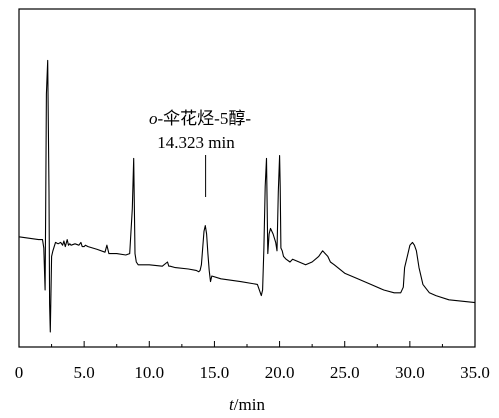 This screenshot has width=499, height=418. Describe the element at coordinates (215, 372) in the screenshot. I see `x-tick-label: 15.0` at that location.